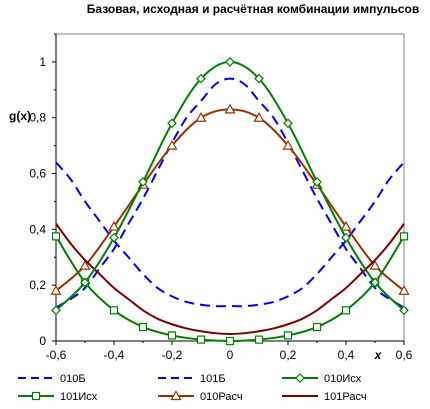  I want to click on y-tick-label: 1, so click(42, 62).